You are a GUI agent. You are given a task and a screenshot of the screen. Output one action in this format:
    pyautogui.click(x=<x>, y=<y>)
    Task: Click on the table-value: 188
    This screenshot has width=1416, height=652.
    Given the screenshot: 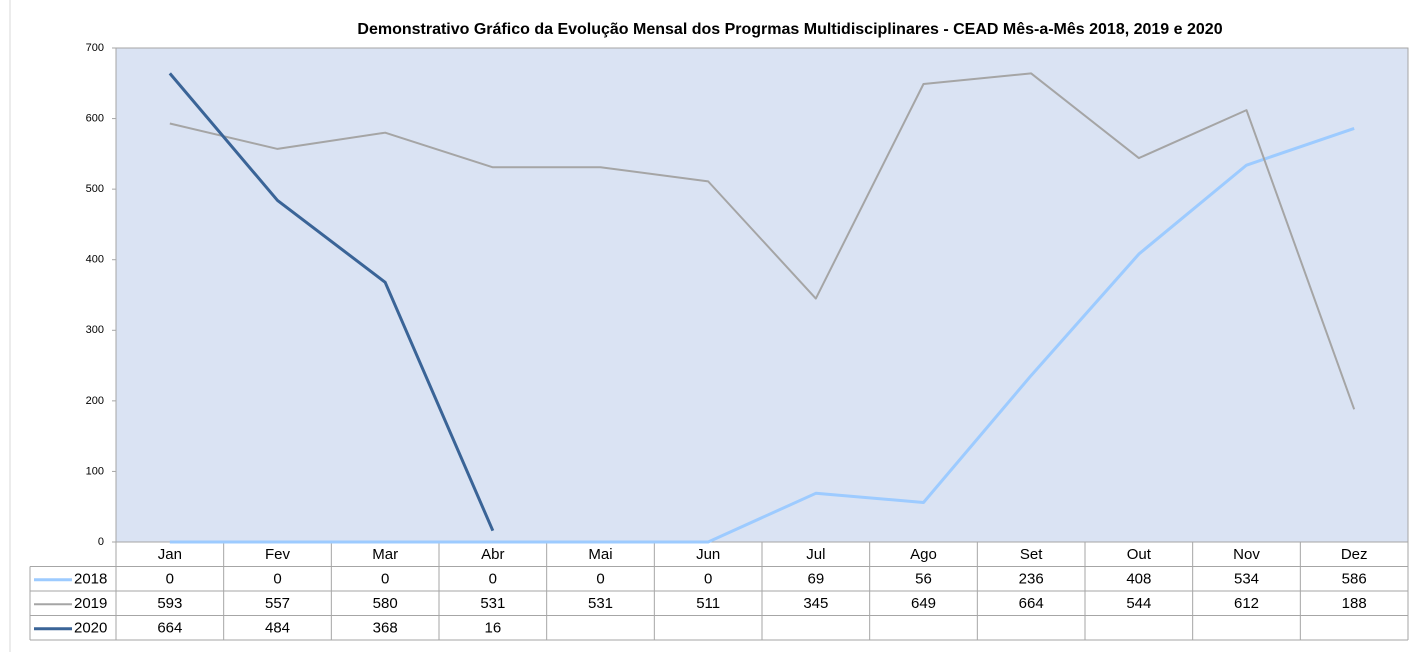 What is the action you would take?
    pyautogui.click(x=1354, y=603)
    